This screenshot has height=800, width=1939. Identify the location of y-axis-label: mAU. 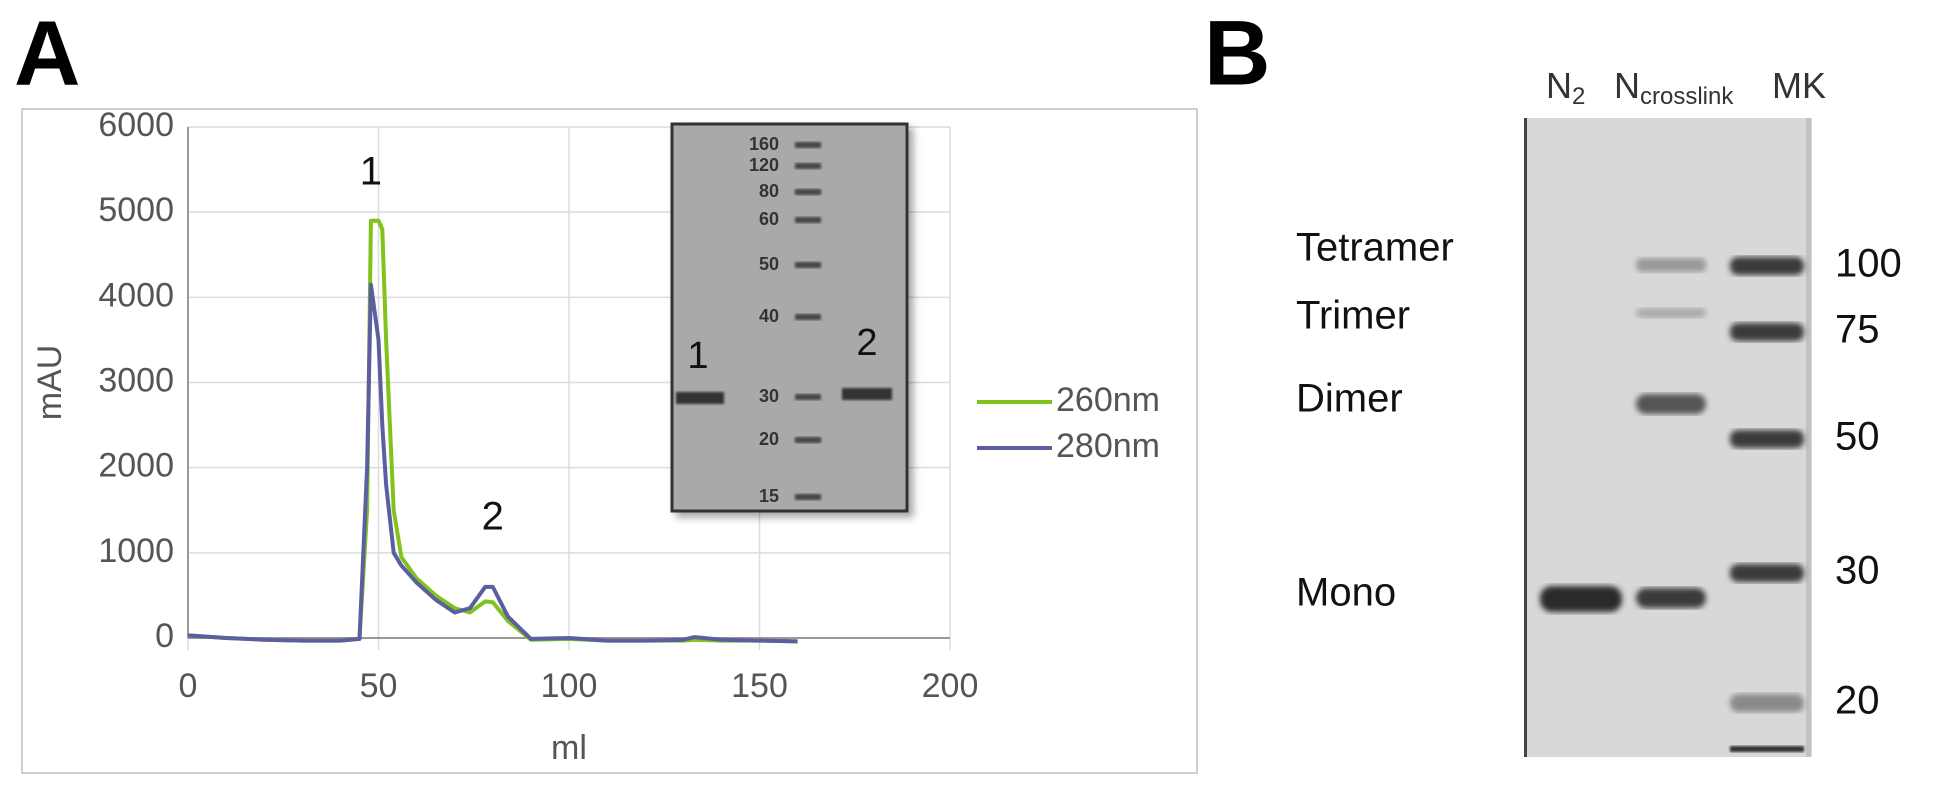
(50, 383).